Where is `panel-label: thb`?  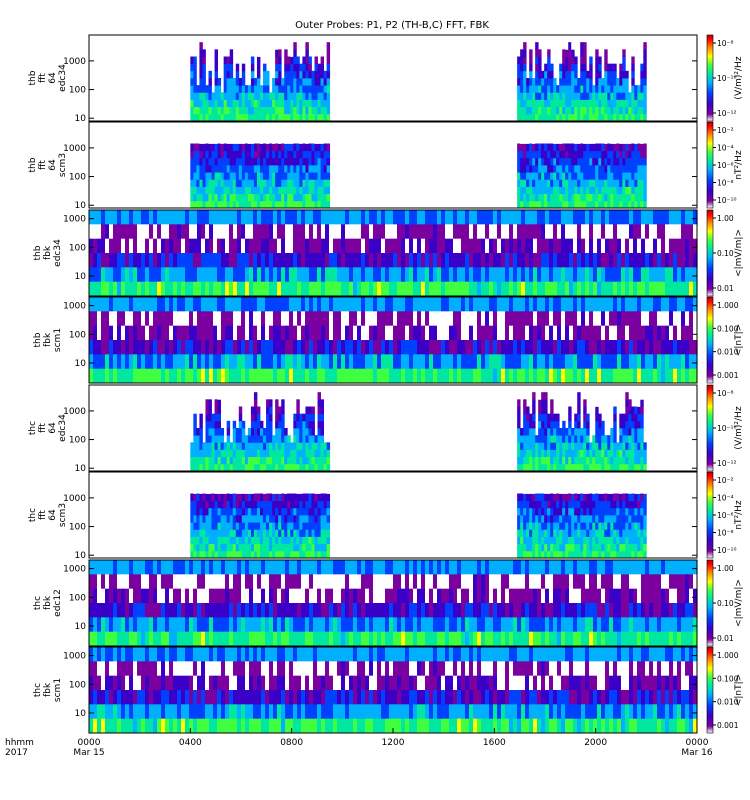 panel-label: thb is located at coordinates (33, 77).